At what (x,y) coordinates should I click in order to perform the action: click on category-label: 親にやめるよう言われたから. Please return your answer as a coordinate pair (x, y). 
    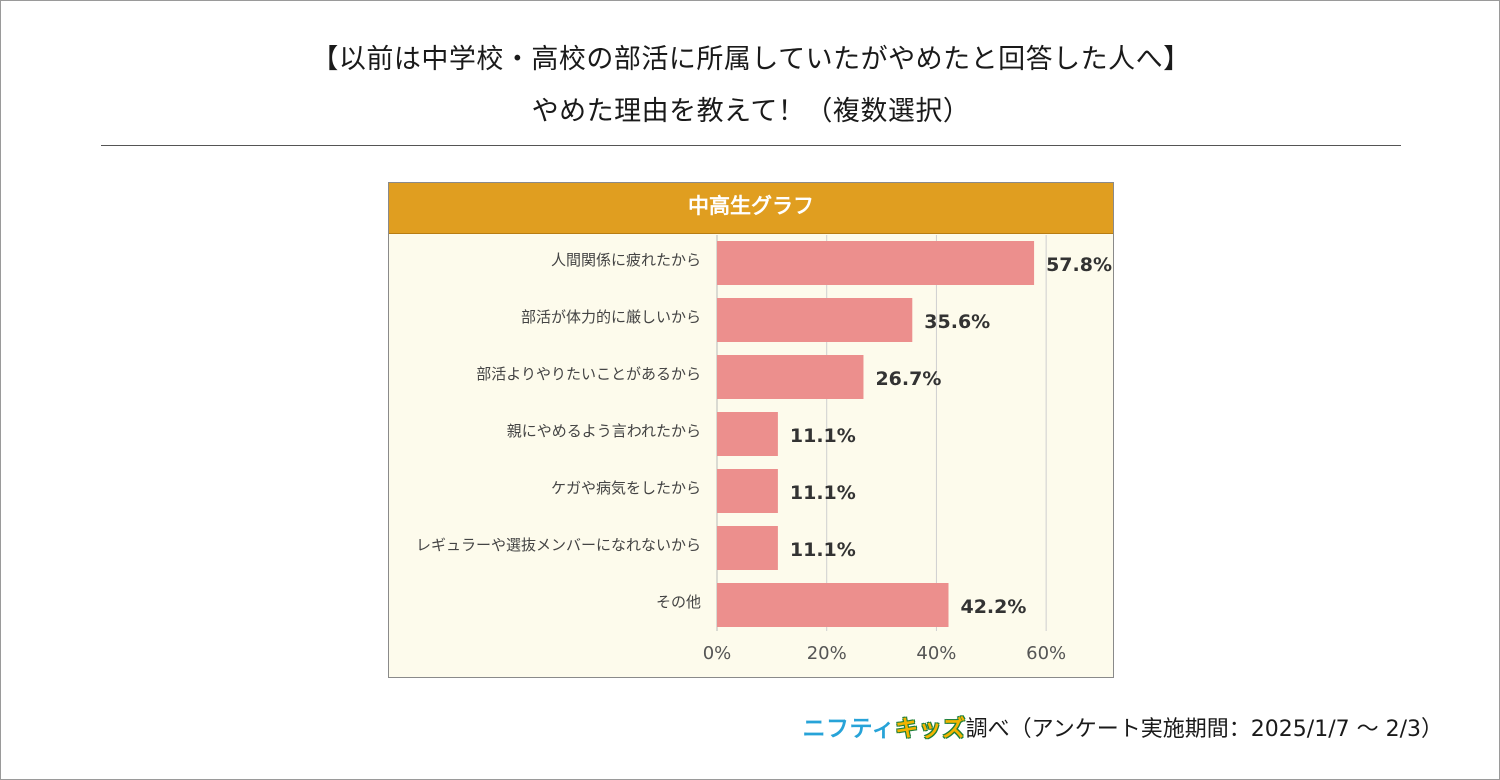
    Looking at the image, I should click on (604, 431).